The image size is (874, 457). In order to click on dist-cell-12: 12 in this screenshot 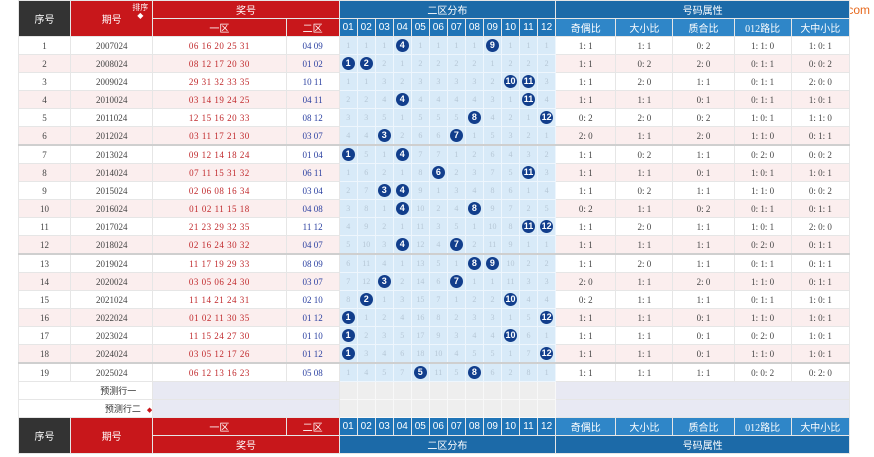, I will do `click(547, 117)`.